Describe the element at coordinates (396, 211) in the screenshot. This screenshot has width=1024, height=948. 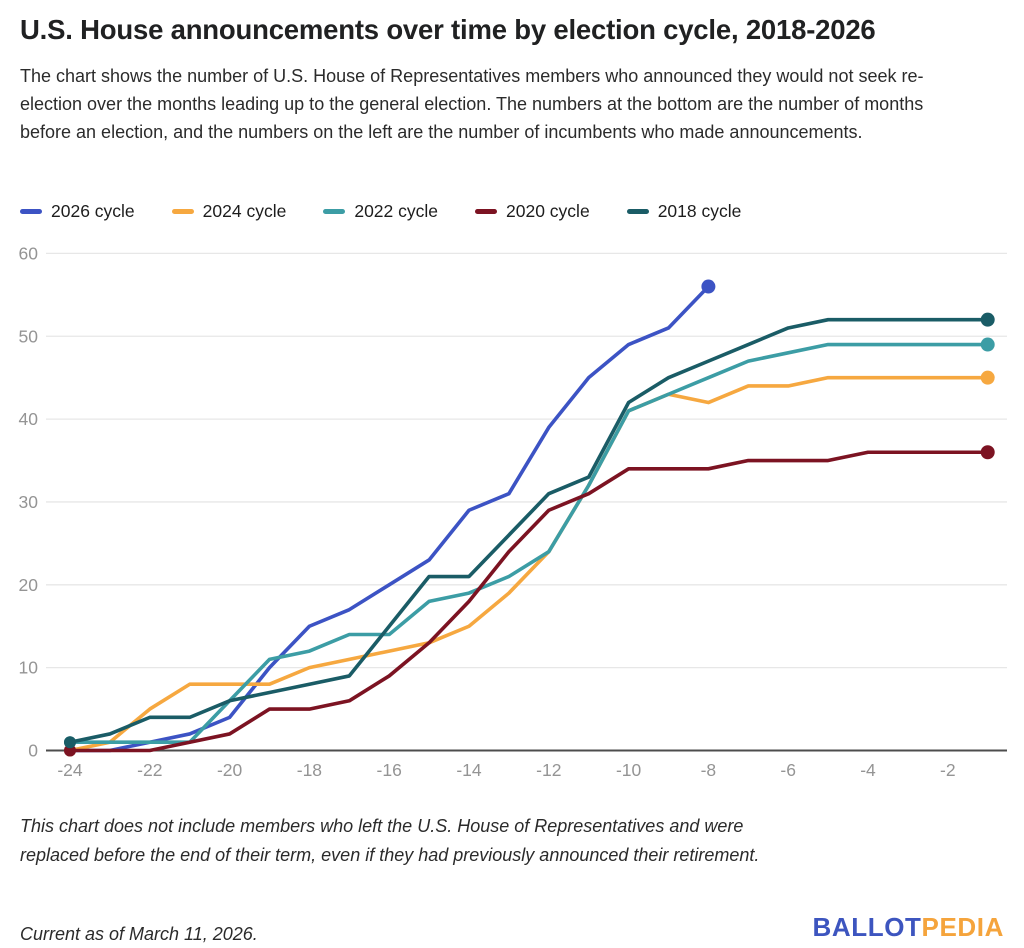
I see `legend-label-2022-cycle: 2022 cycle` at that location.